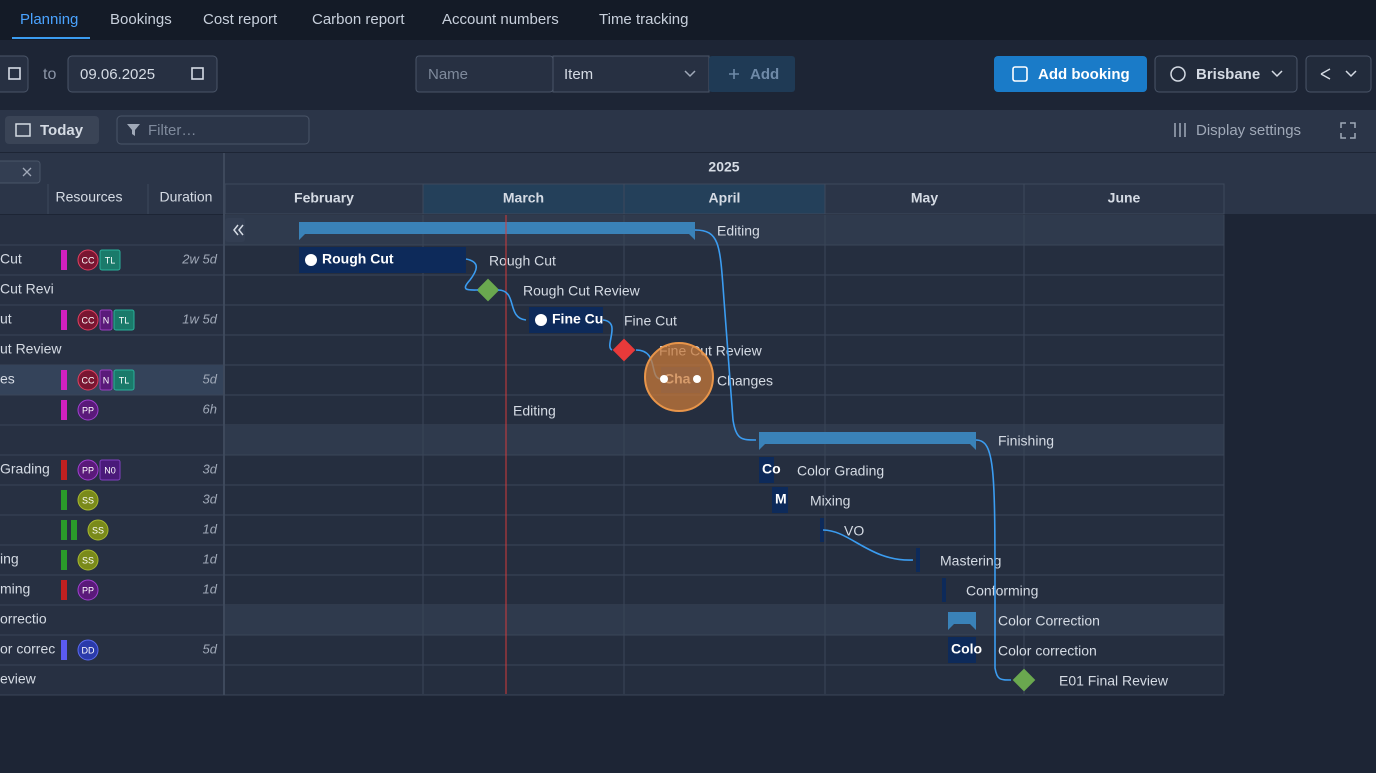 The width and height of the screenshot is (1376, 773). I want to click on duration: 6h, so click(210, 408).